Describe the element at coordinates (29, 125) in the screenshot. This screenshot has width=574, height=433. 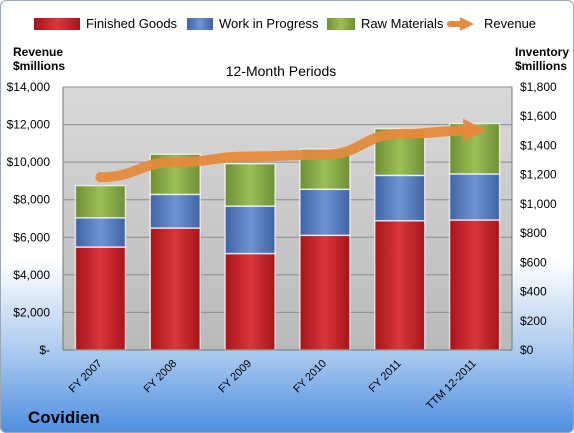
I see `left-tick-label: $12,000` at that location.